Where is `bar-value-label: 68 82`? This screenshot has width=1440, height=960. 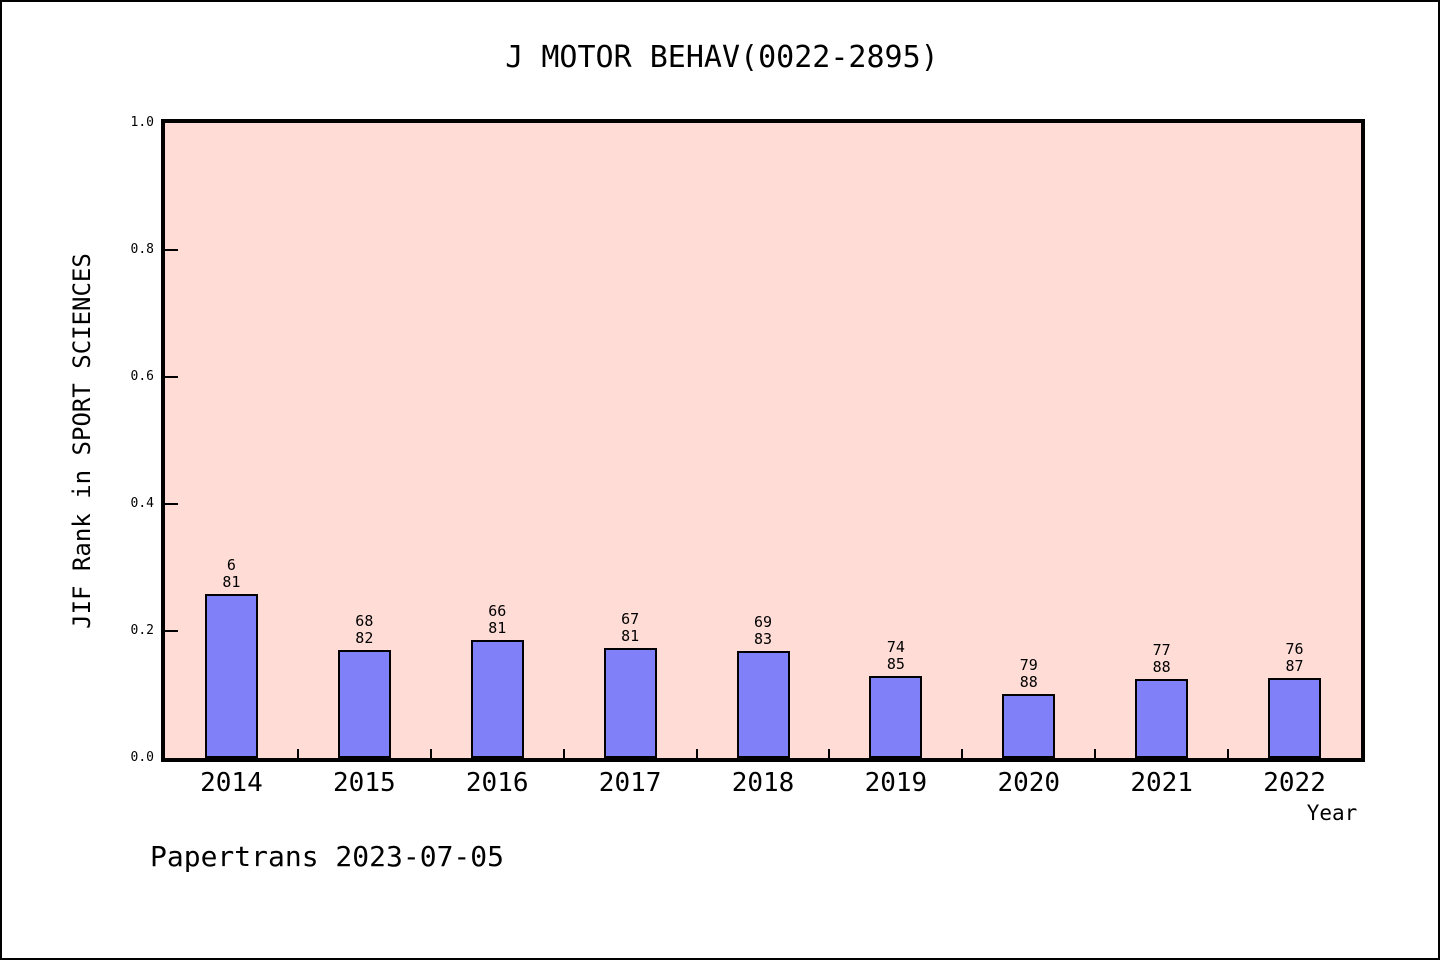
bar-value-label: 68 82 is located at coordinates (364, 630).